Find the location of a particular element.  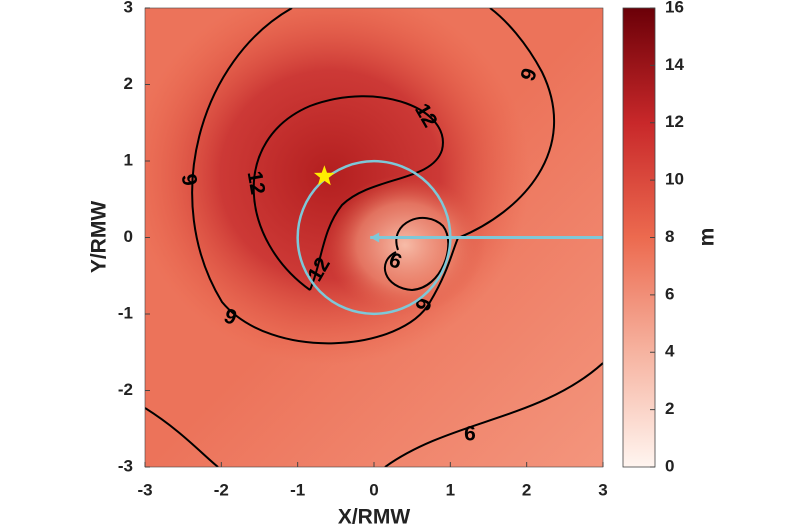

x-tick-label: -2 is located at coordinates (221, 489).